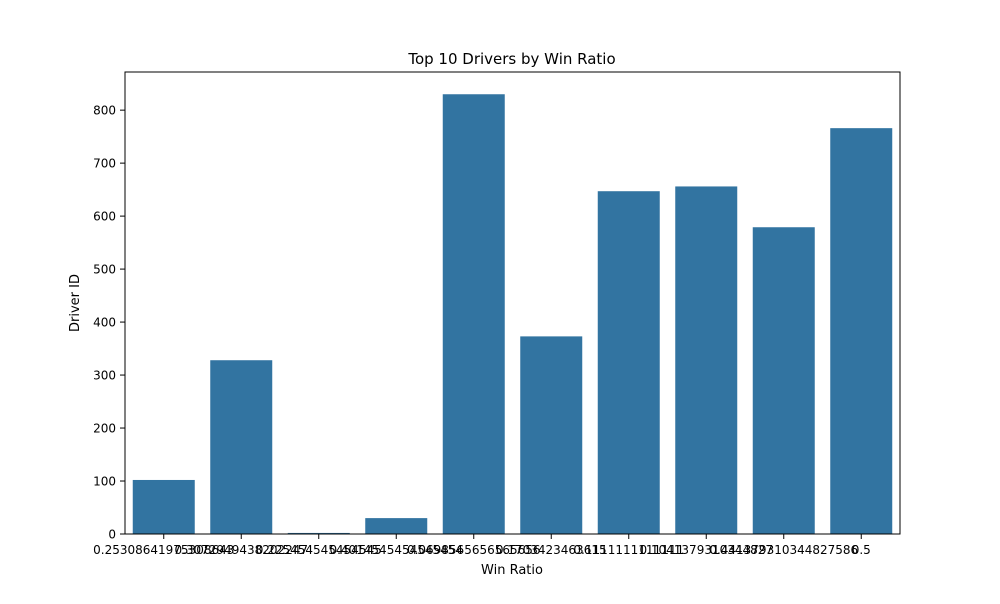  I want to click on y-tick-label: 100, so click(104, 482).